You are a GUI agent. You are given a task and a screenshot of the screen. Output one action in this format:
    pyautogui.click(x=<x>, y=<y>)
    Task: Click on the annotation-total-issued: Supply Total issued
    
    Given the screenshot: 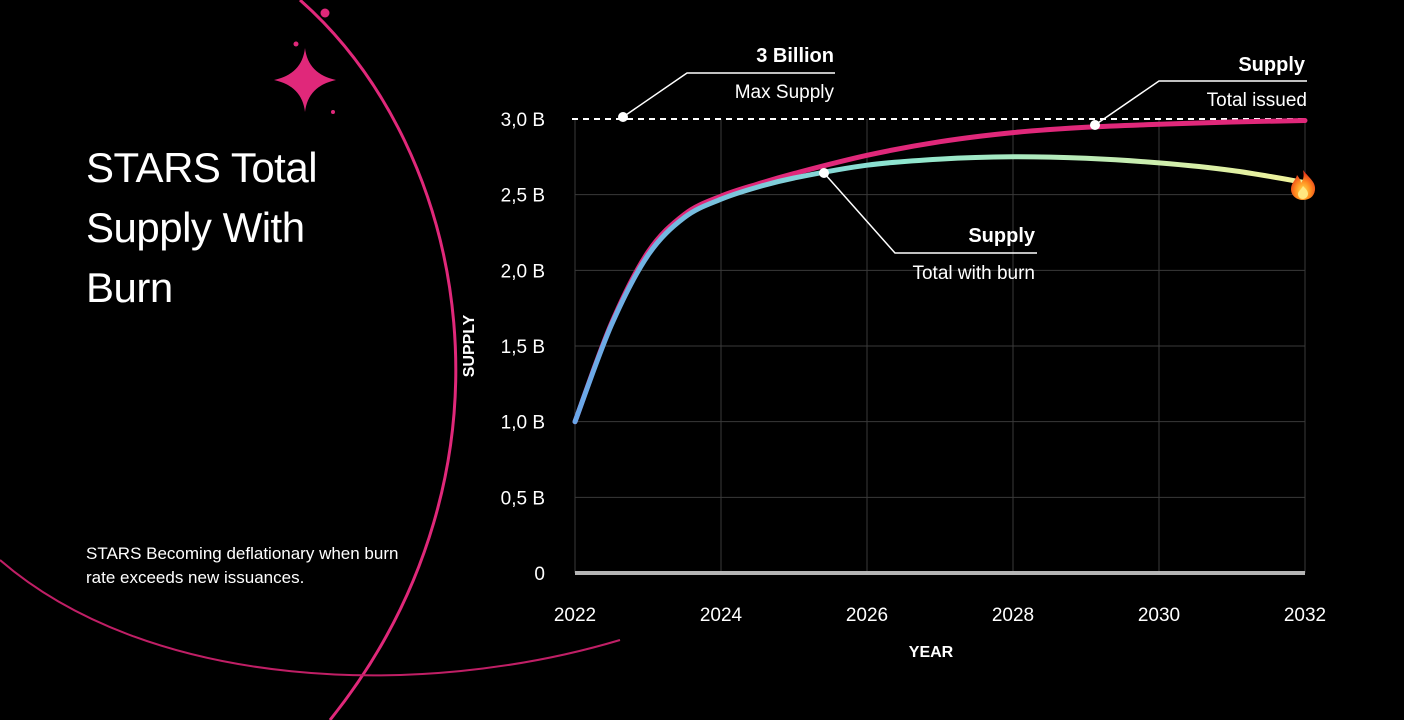 What is the action you would take?
    pyautogui.click(x=1198, y=92)
    